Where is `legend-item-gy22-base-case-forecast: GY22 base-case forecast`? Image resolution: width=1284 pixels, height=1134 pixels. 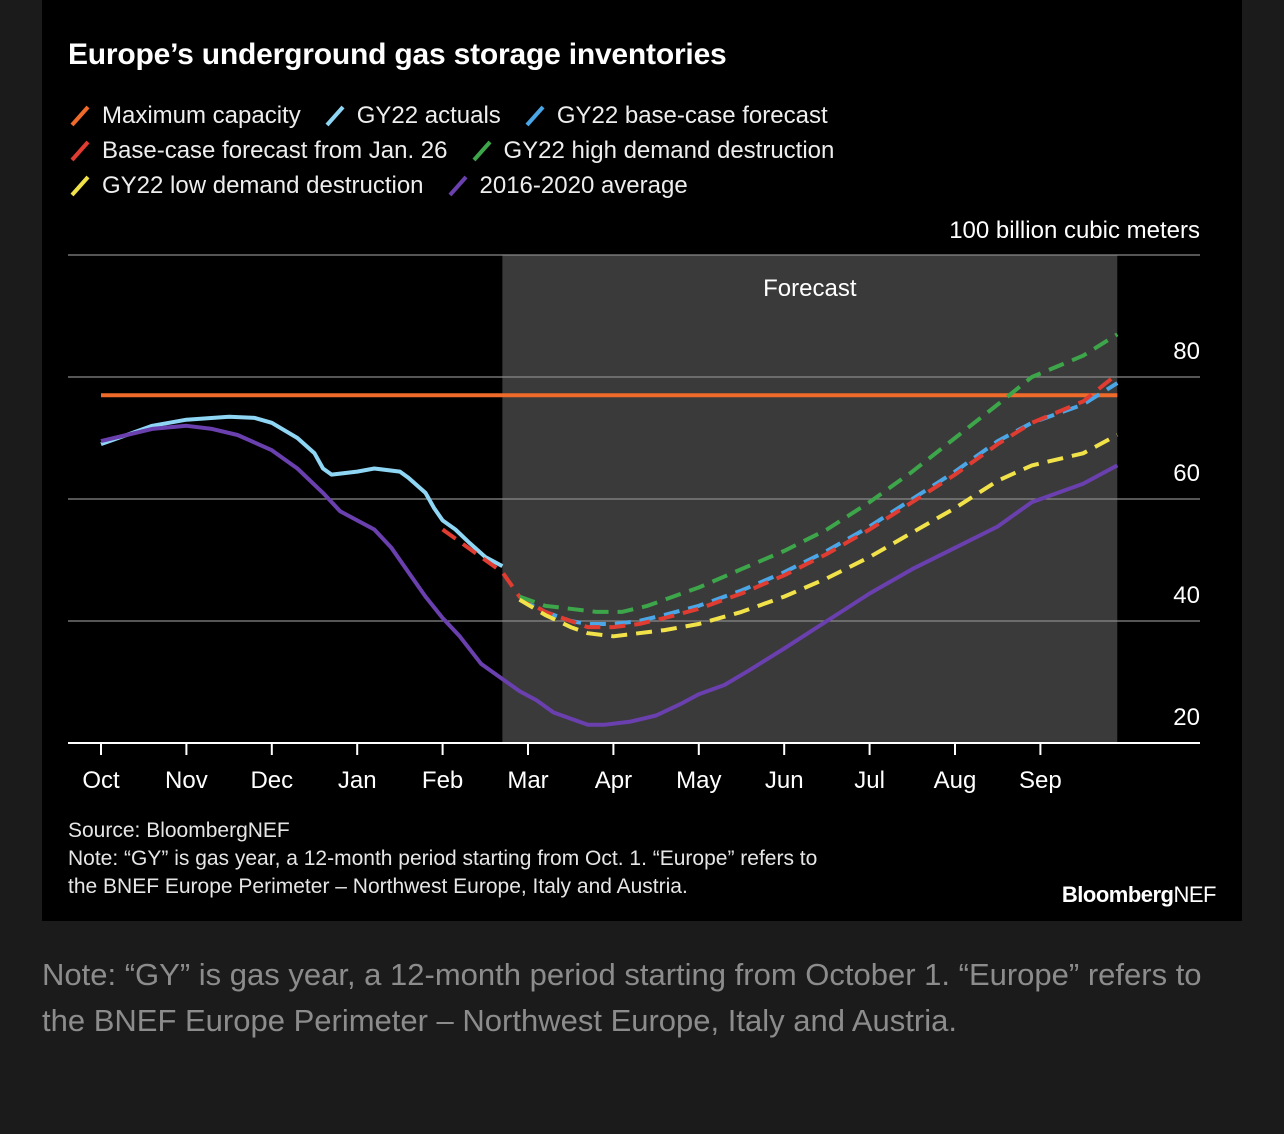 legend-item-gy22-base-case-forecast: GY22 base-case forecast is located at coordinates (675, 116).